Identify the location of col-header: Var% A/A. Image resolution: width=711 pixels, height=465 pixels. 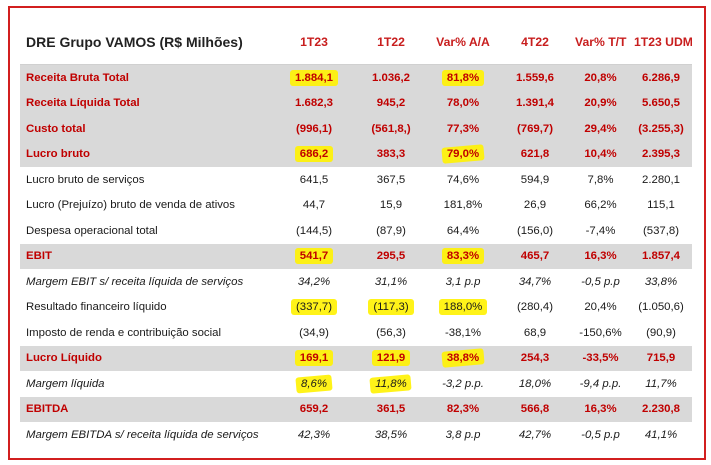
(463, 42).